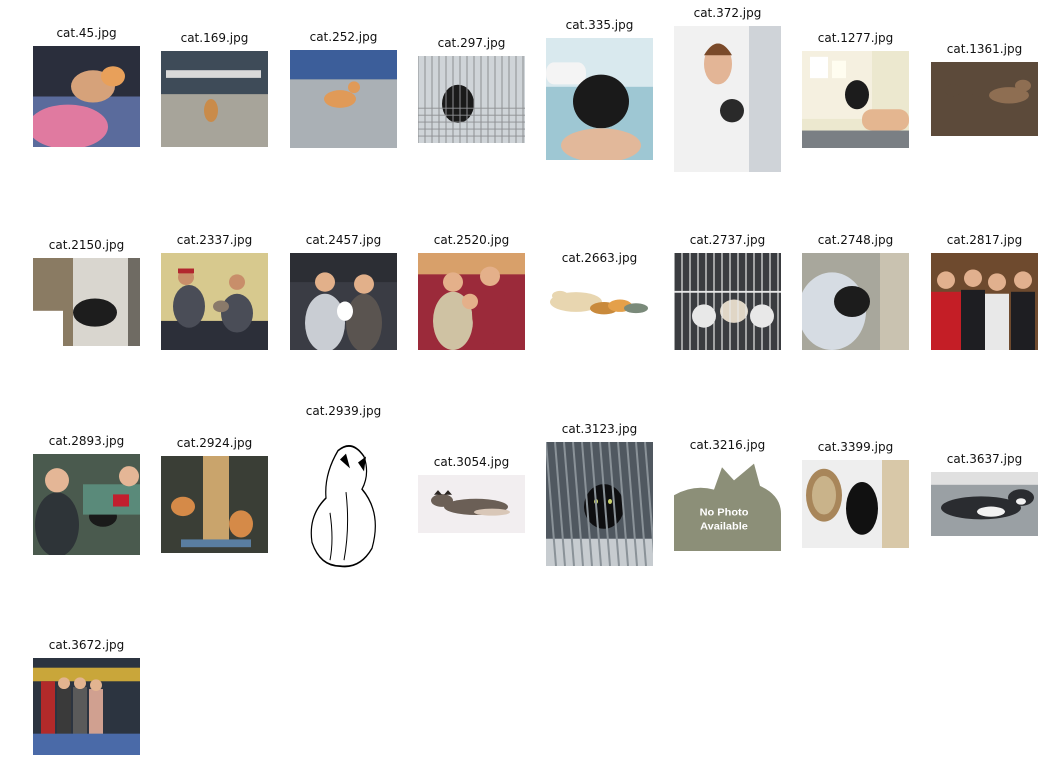 This screenshot has height=759, width=1048. I want to click on thumbnail-card: cat.2817.jpg, so click(984, 291).